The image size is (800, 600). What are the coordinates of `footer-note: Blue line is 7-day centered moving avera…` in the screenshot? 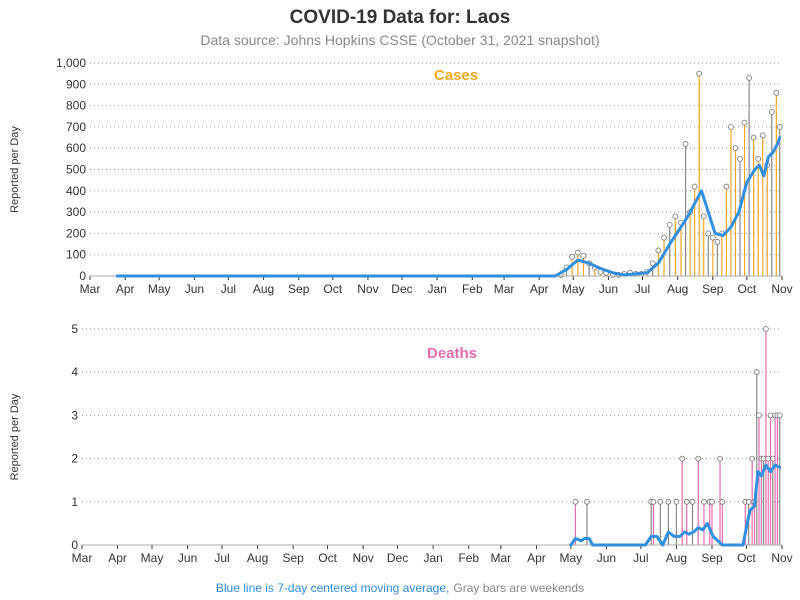 It's located at (400, 588).